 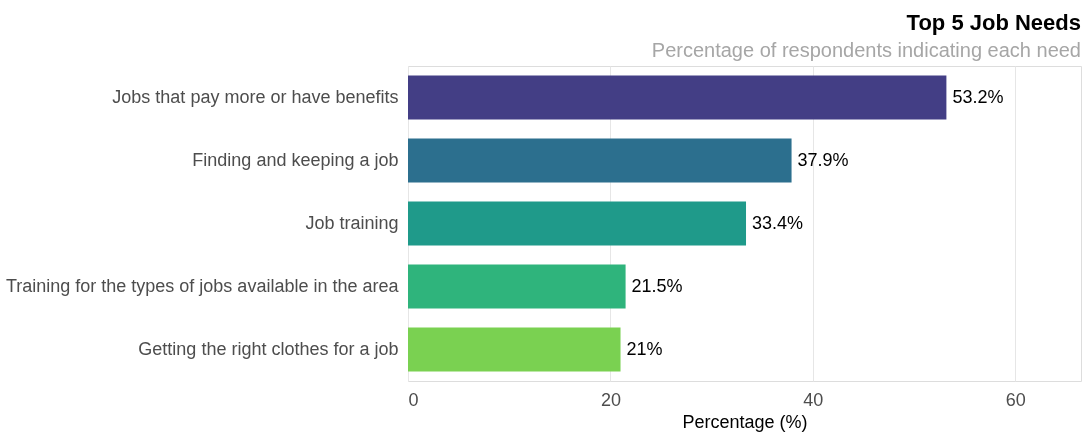 I want to click on data-label: 37.9%, so click(x=823, y=159).